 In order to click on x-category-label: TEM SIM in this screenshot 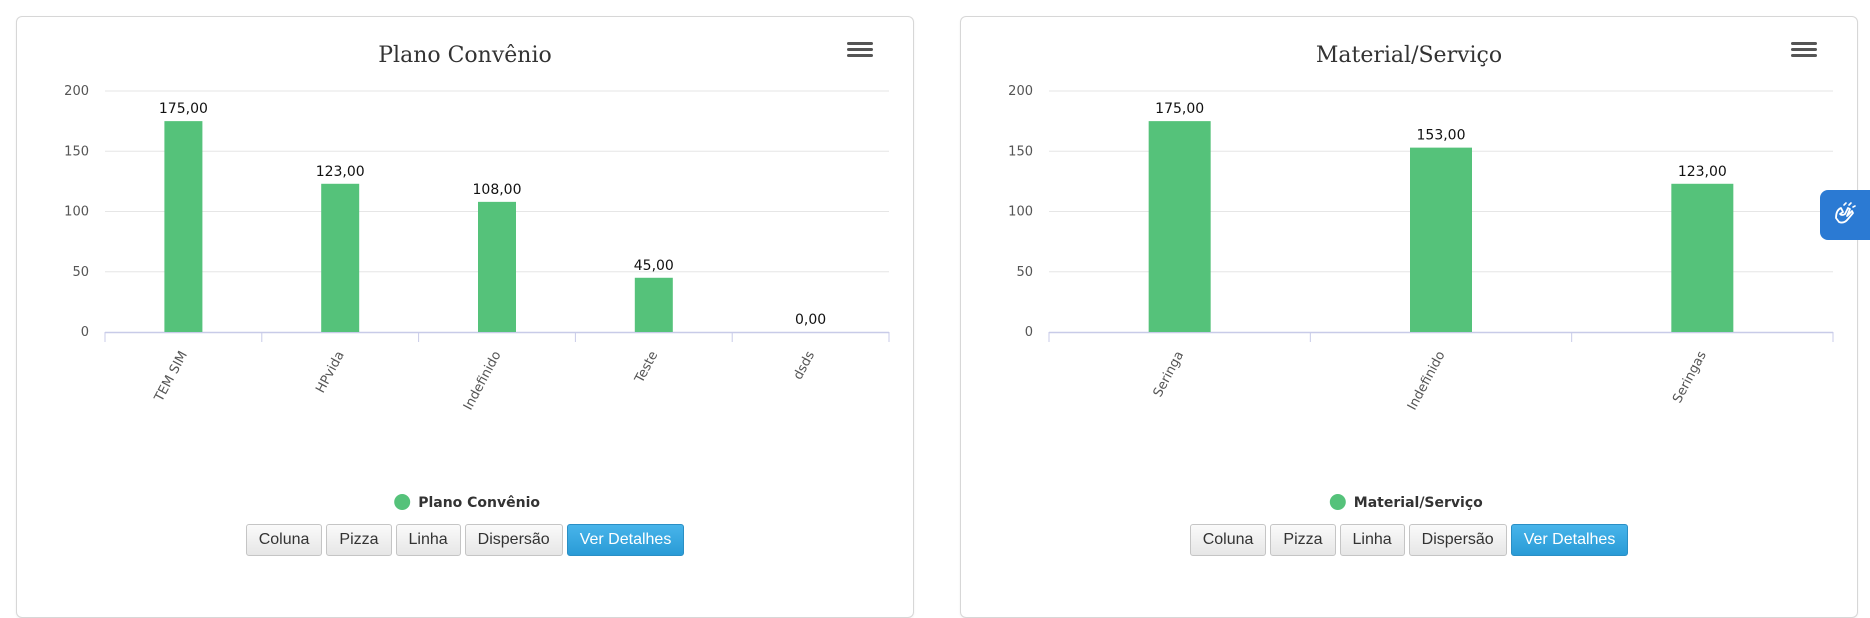, I will do `click(170, 377)`.